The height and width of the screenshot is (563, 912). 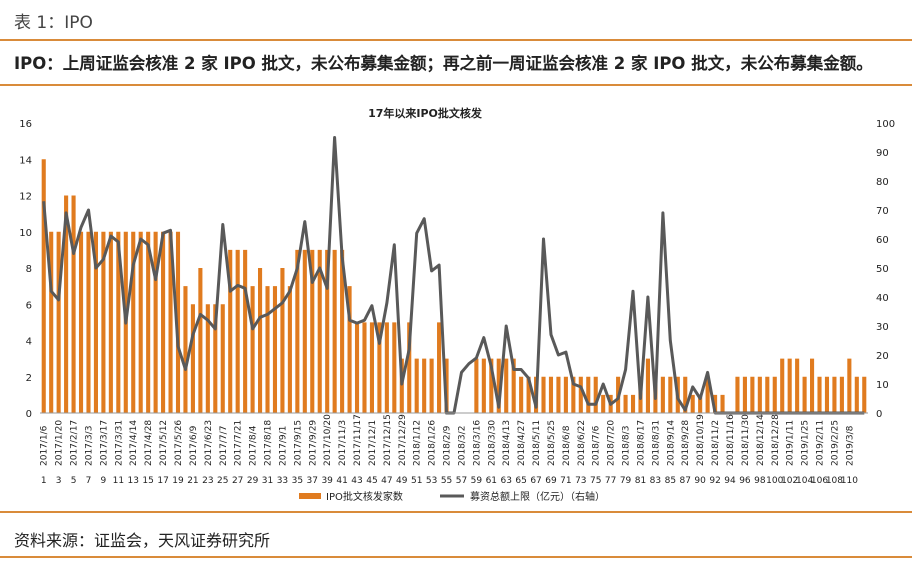 What do you see at coordinates (358, 440) in the screenshot?
I see `x-tick-label: 2017/11/17` at bounding box center [358, 440].